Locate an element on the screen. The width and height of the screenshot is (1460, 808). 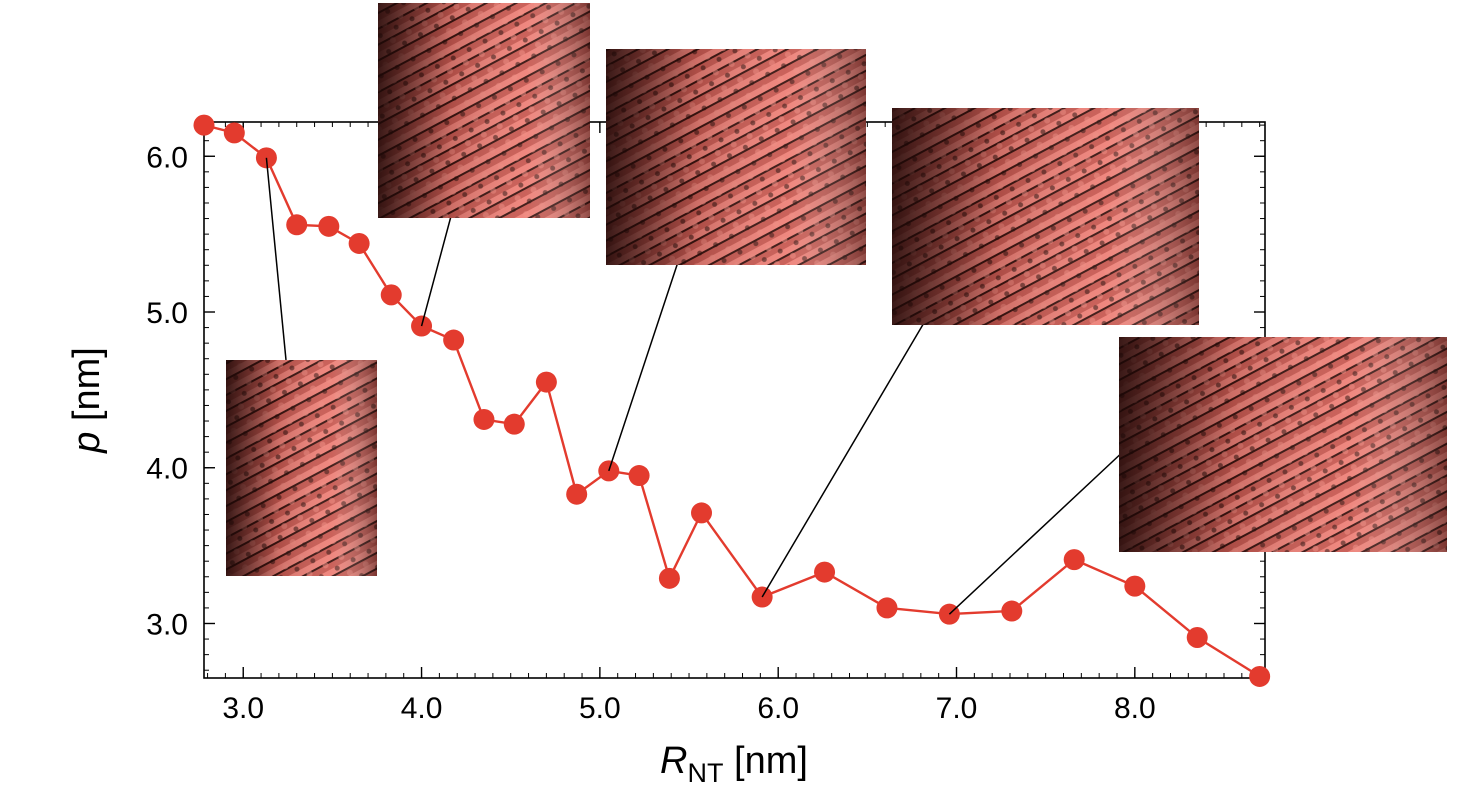
y-axis-title: p [nm] is located at coordinates (87, 400).